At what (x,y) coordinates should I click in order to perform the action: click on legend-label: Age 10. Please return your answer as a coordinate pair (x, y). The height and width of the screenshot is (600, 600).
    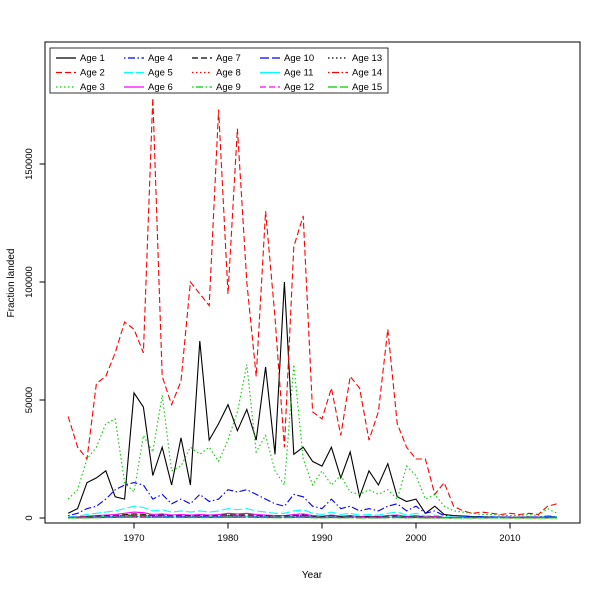
    Looking at the image, I should click on (299, 58).